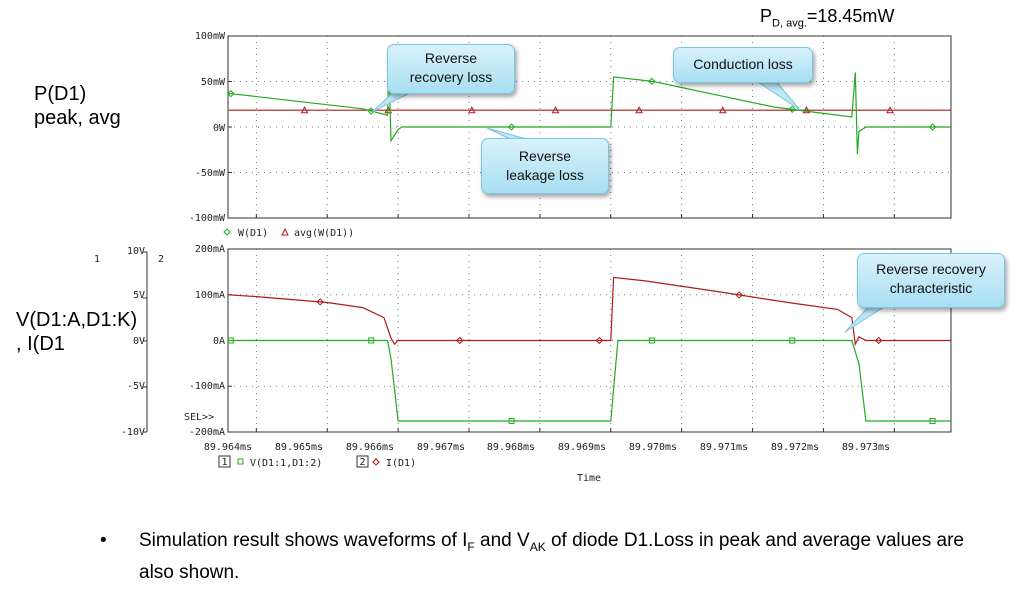 The width and height of the screenshot is (1024, 607). I want to click on axis-2-header: 2, so click(161, 259).